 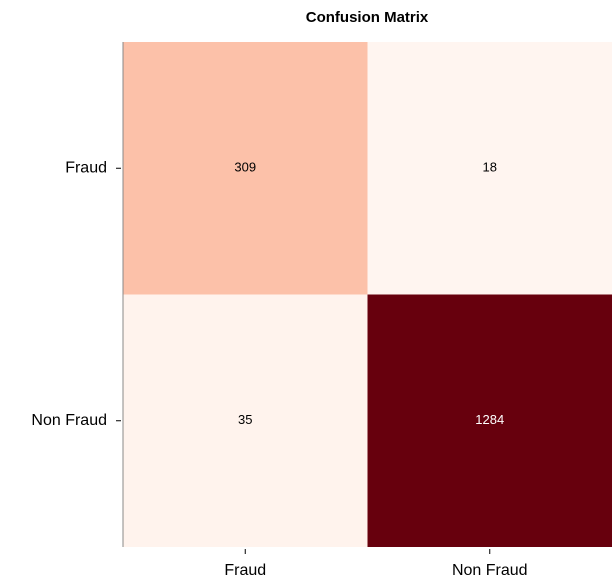 What do you see at coordinates (86, 167) in the screenshot?
I see `y-tick-label: Fraud` at bounding box center [86, 167].